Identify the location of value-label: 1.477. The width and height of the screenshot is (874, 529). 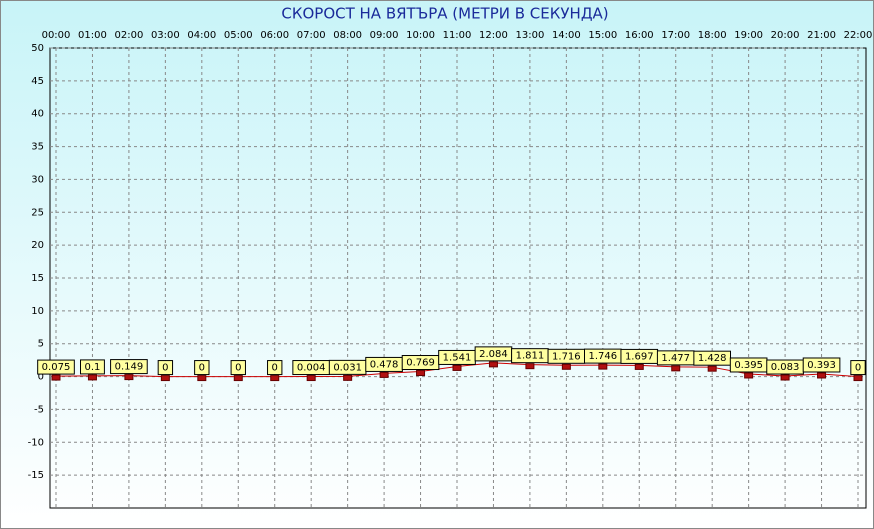
(675, 358).